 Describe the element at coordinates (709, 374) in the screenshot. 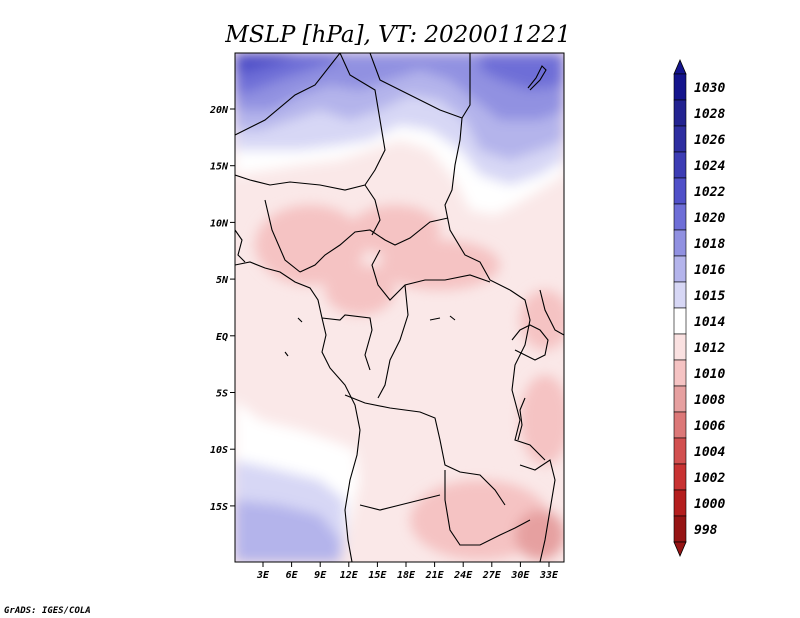

I see `colorbar-label: 1010` at that location.